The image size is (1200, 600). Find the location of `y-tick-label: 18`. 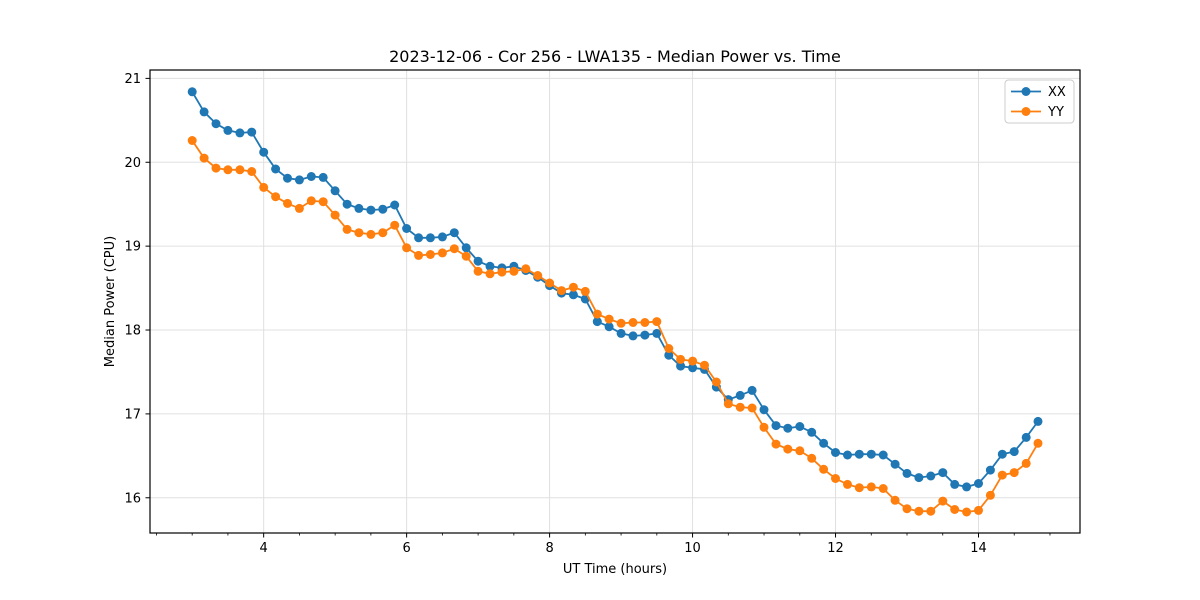

y-tick-label: 18 is located at coordinates (132, 331).